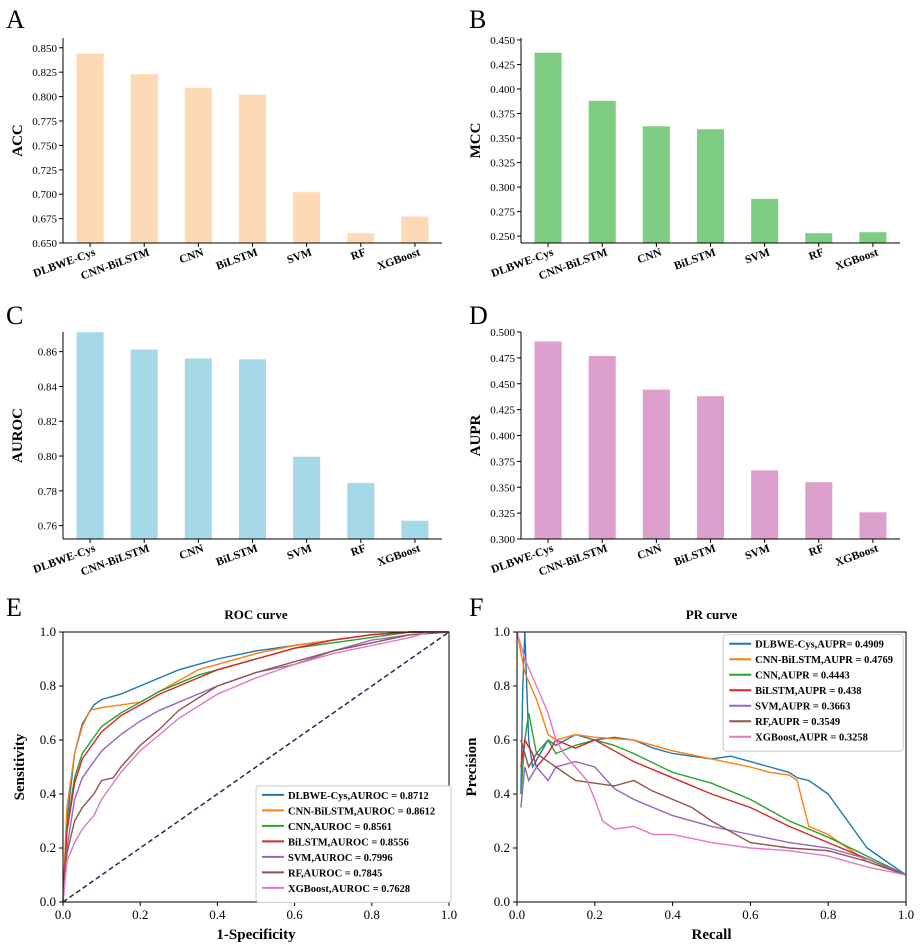  I want to click on y-tick-label: 0.425, so click(502, 411).